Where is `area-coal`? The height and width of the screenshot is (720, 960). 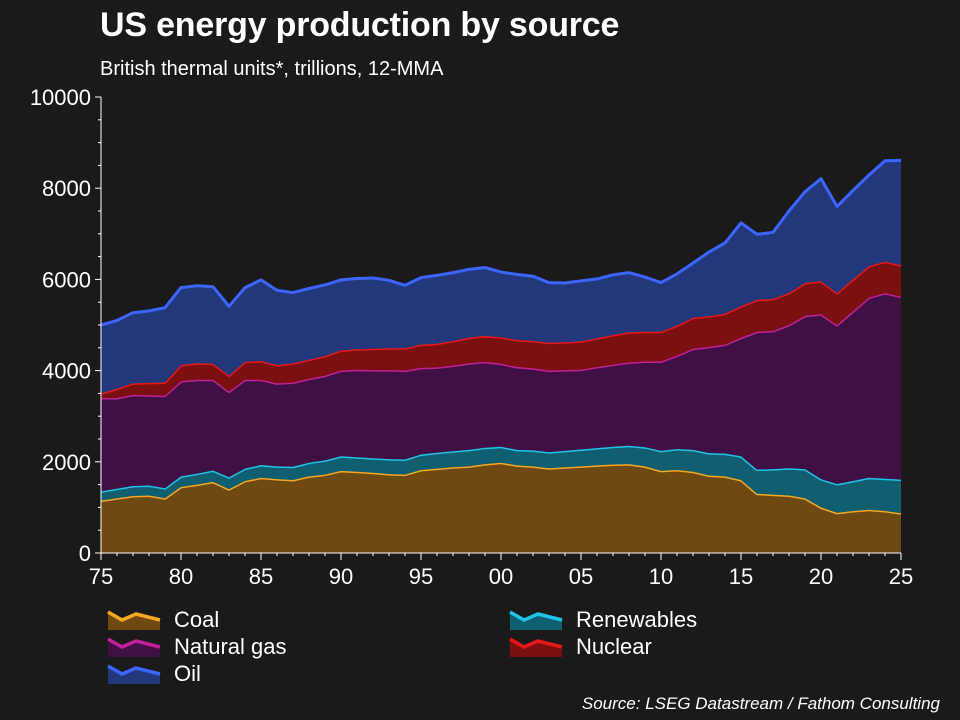 area-coal is located at coordinates (501, 507).